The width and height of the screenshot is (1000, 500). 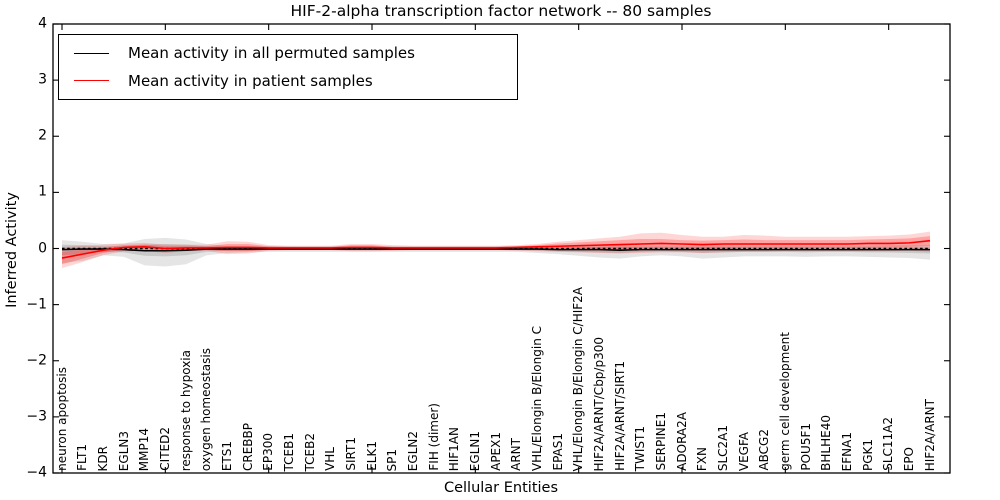 What do you see at coordinates (908, 458) in the screenshot?
I see `x-tick-label: EPO` at bounding box center [908, 458].